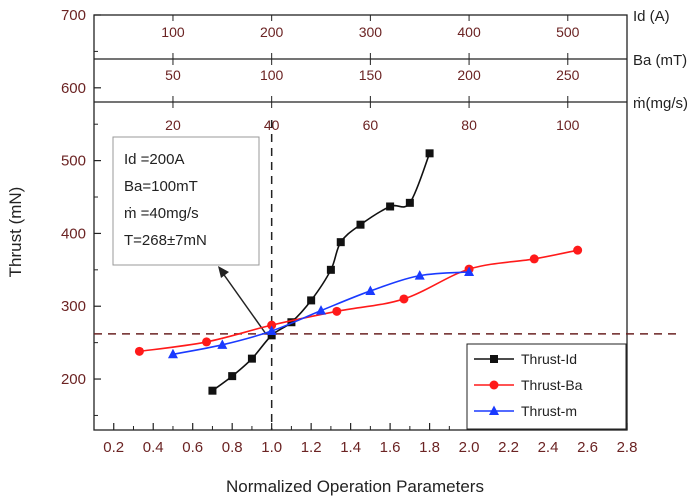 Image resolution: width=700 pixels, height=501 pixels. I want to click on x-tick-label: 1.6, so click(390, 447).